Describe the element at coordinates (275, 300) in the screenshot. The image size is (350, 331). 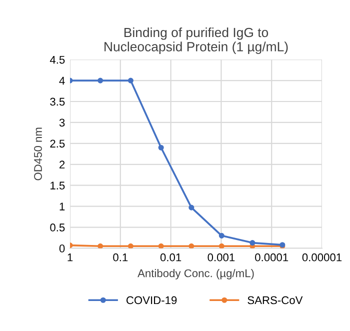
I see `legend-label: SARS-CoV` at that location.